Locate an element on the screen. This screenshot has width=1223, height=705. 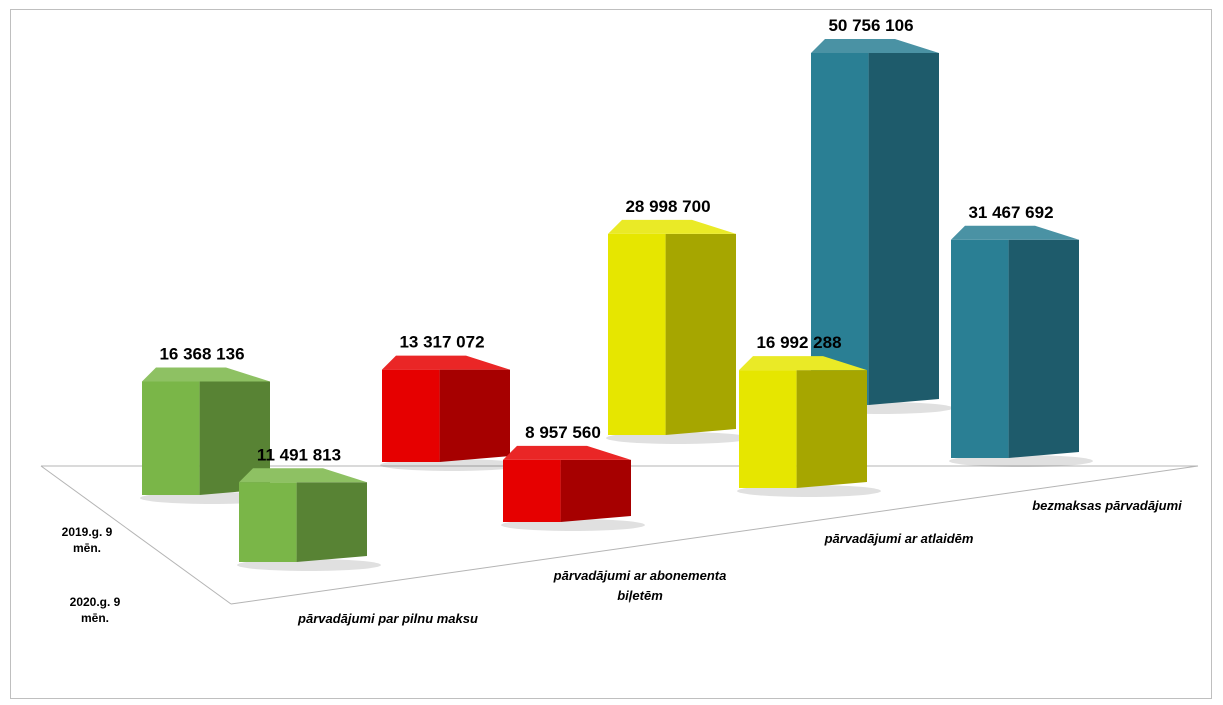
bar-2019-cat2 is located at coordinates (452, 413).